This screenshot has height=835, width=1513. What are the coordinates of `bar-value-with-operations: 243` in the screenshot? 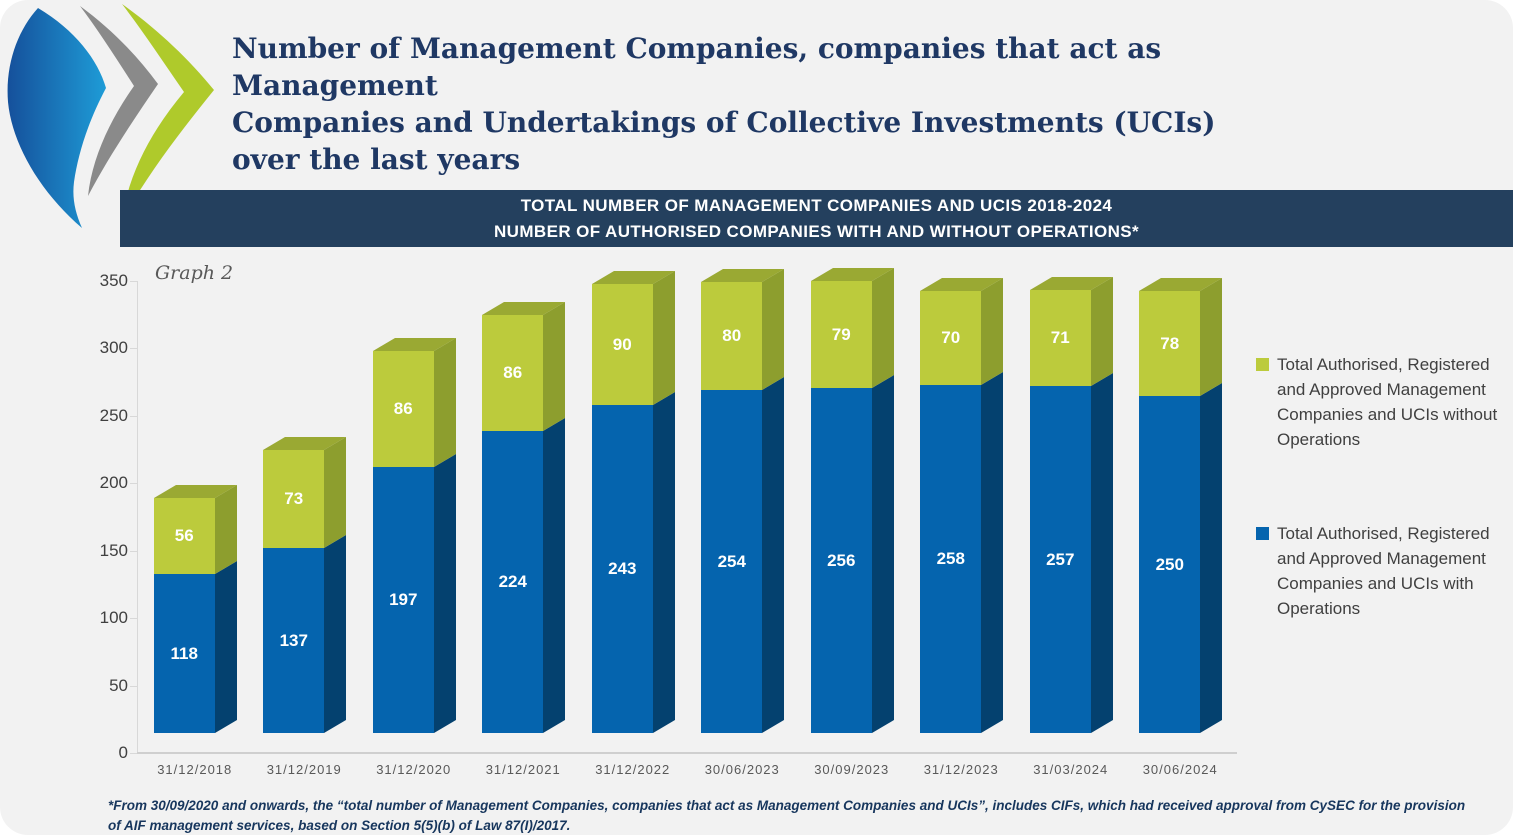 It's located at (622, 568).